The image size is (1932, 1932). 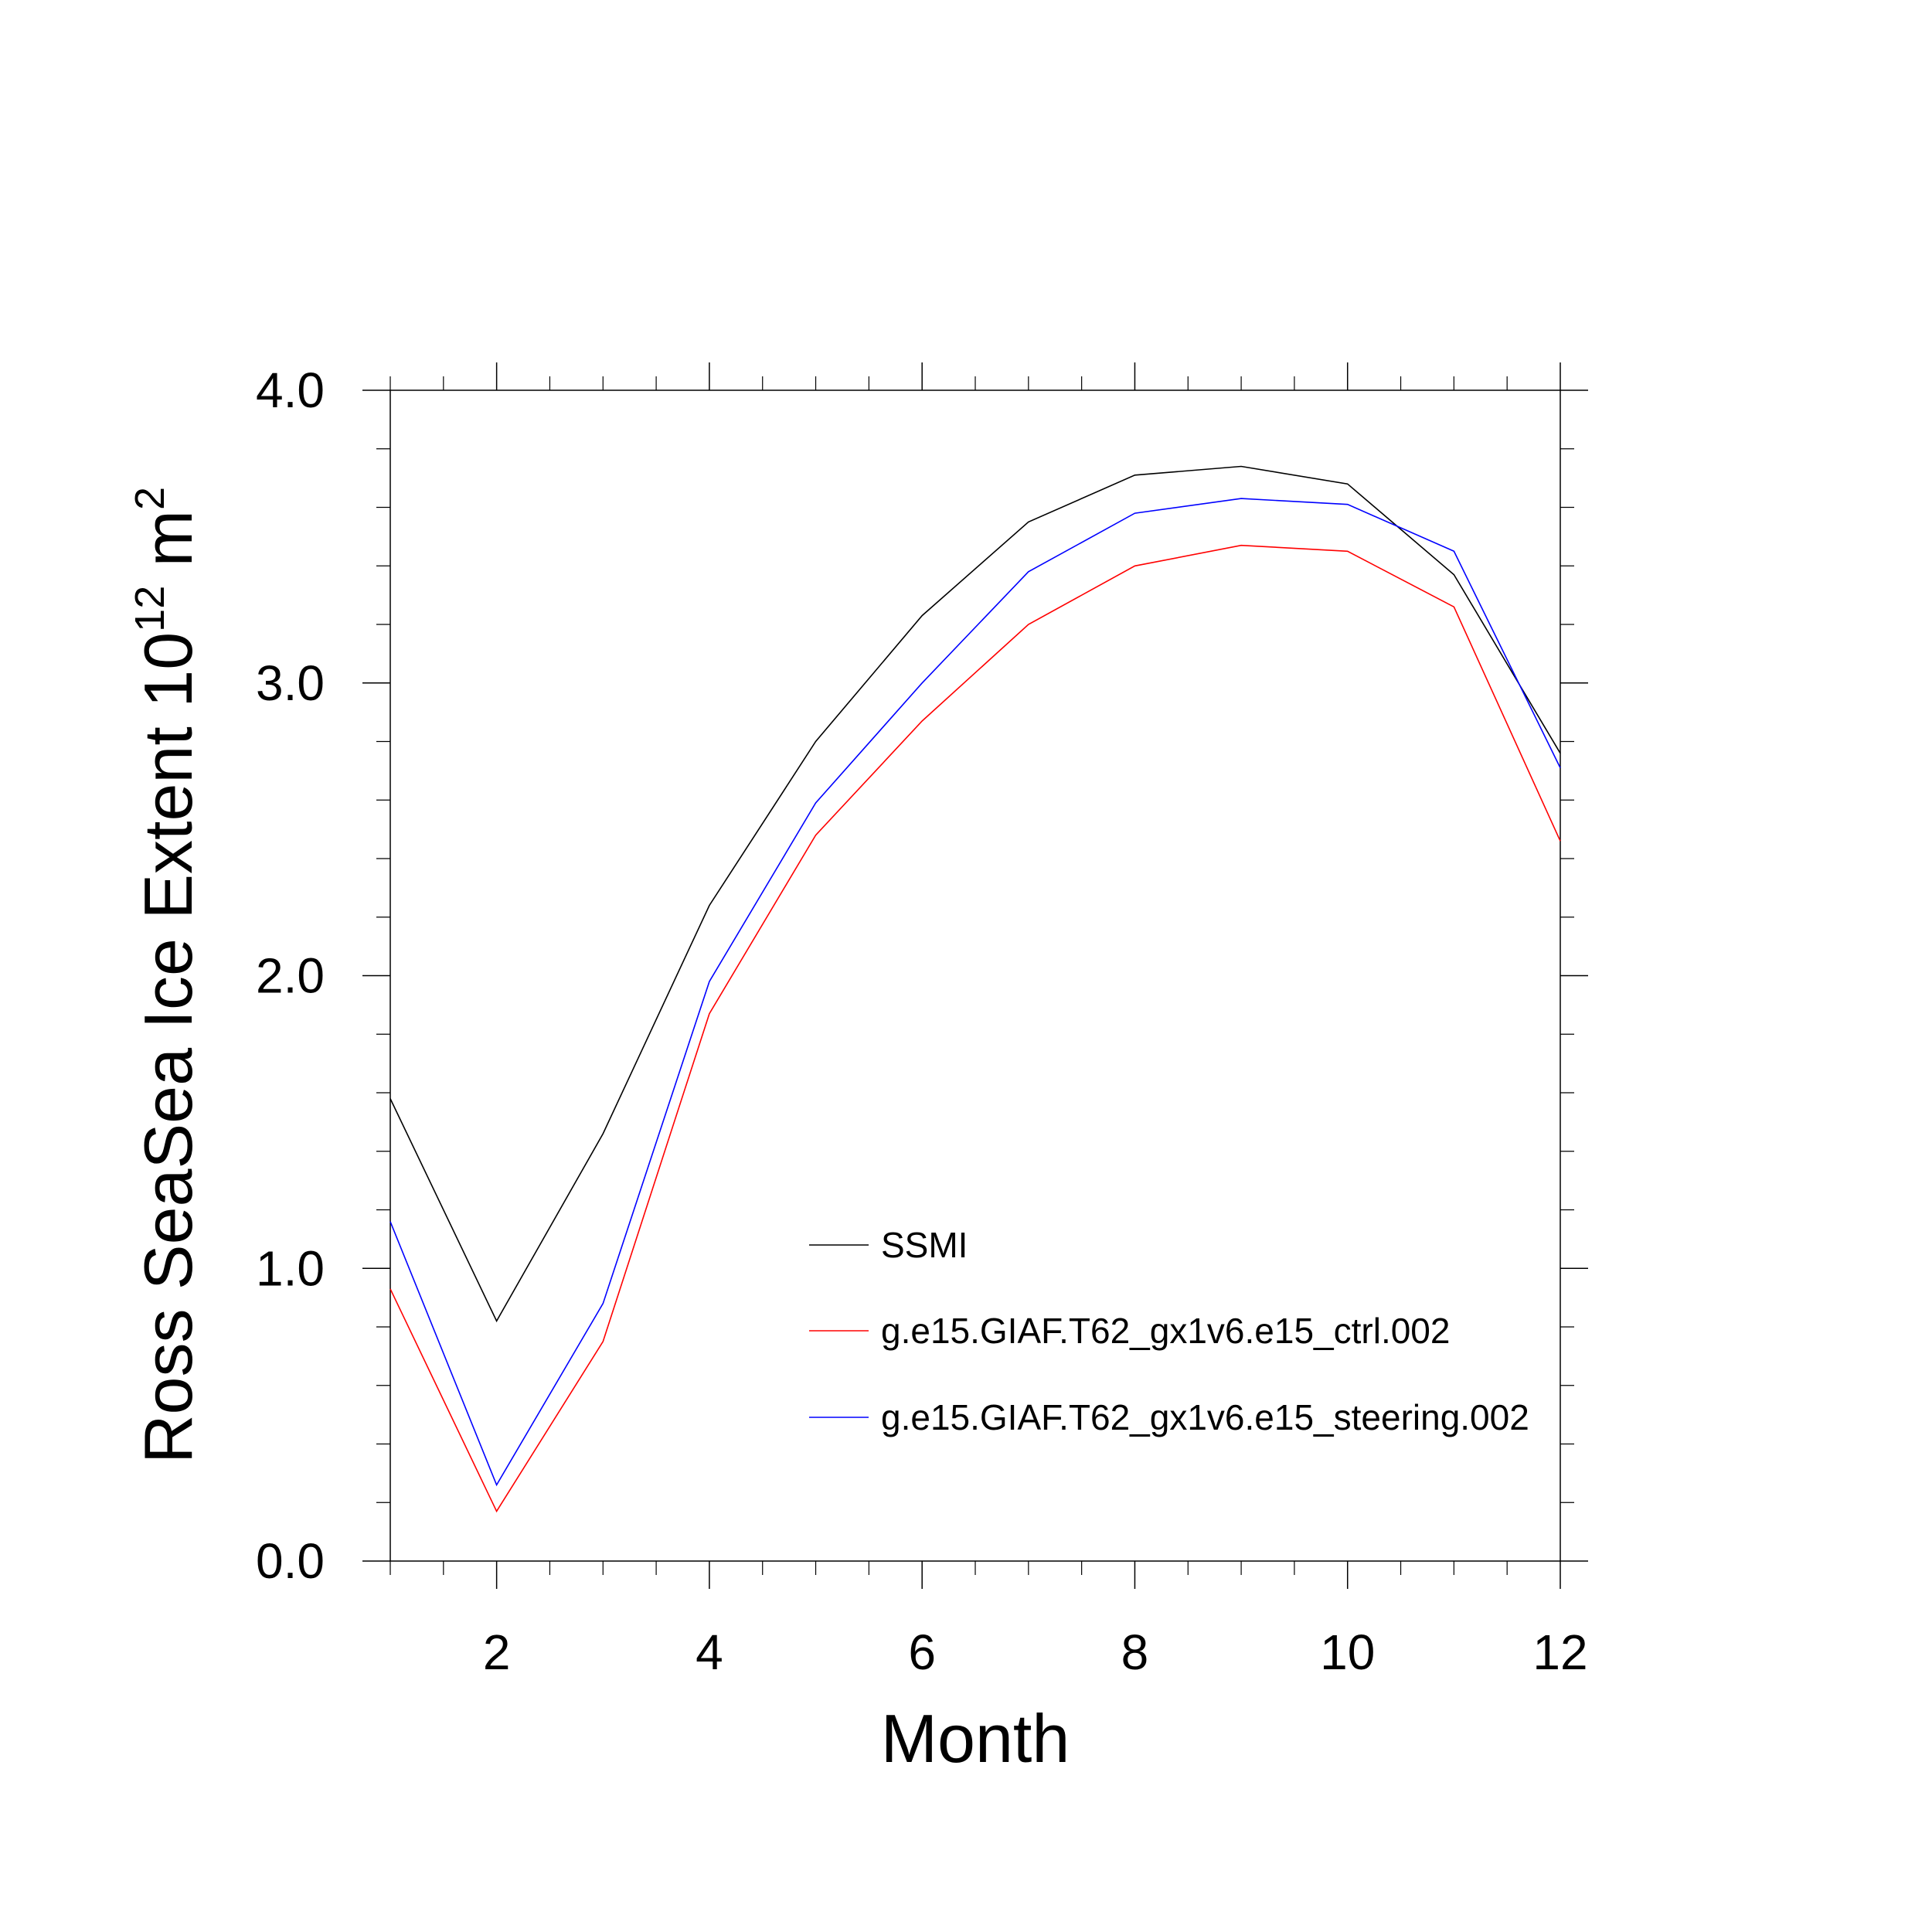 I want to click on legend-label-2: g.e15.GIAF.T62_gx1v6.e15_ctrl.002, so click(x=1165, y=1331).